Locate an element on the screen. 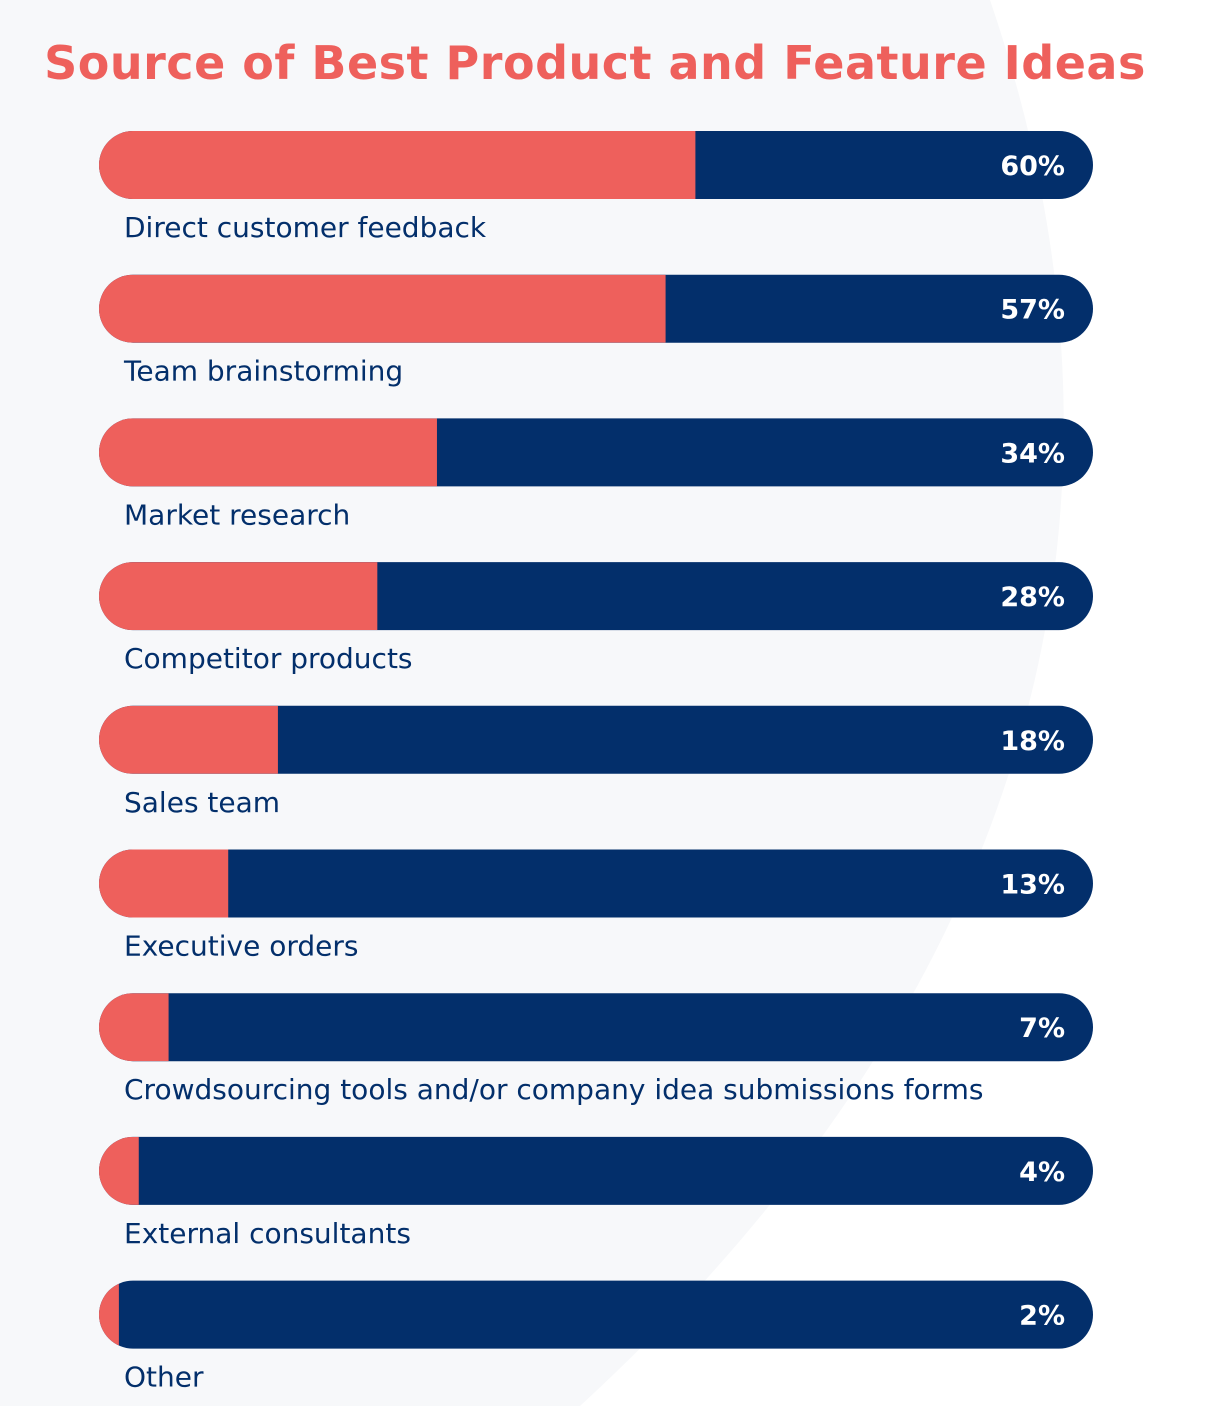 The image size is (1210, 1406). data-label: 18% is located at coordinates (1032, 741).